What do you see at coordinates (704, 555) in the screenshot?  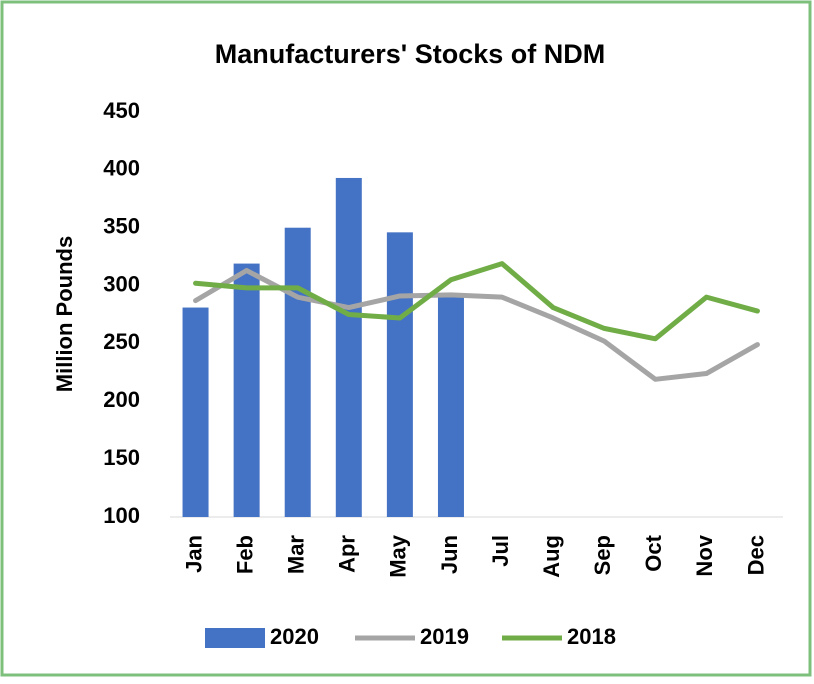 I see `x-tick-label: Nov` at bounding box center [704, 555].